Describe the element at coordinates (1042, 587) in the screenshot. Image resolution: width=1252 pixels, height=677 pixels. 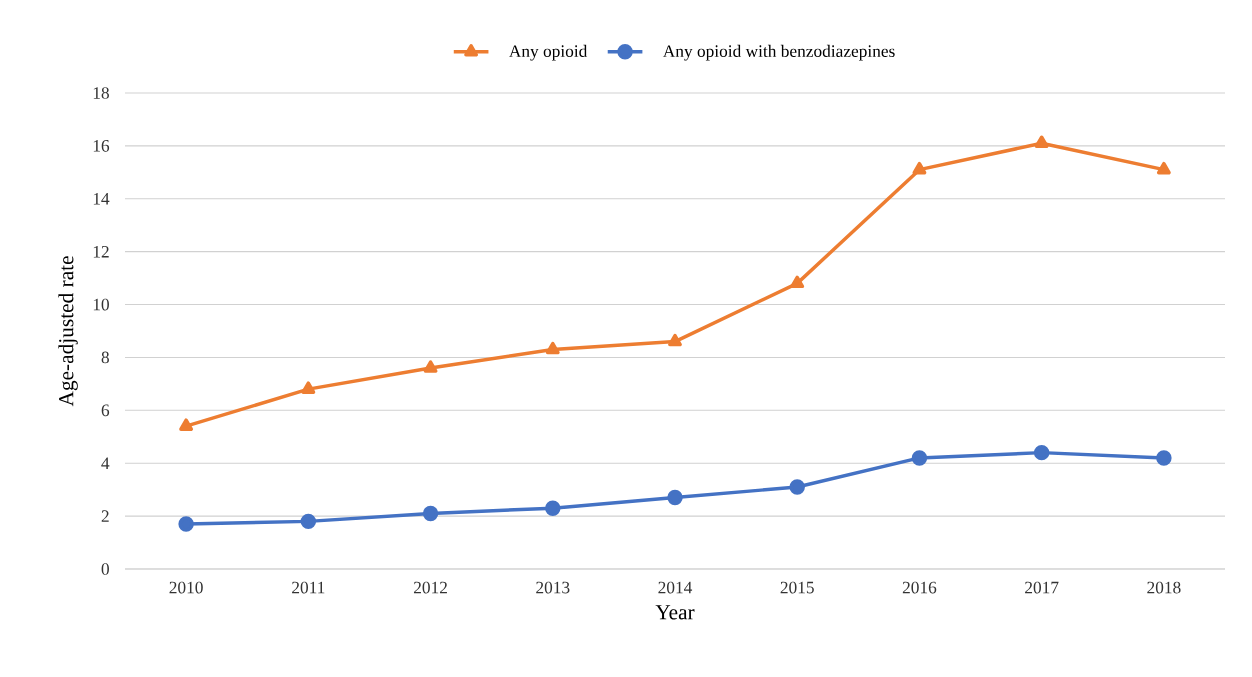
I see `x-tick-label: 2017` at that location.